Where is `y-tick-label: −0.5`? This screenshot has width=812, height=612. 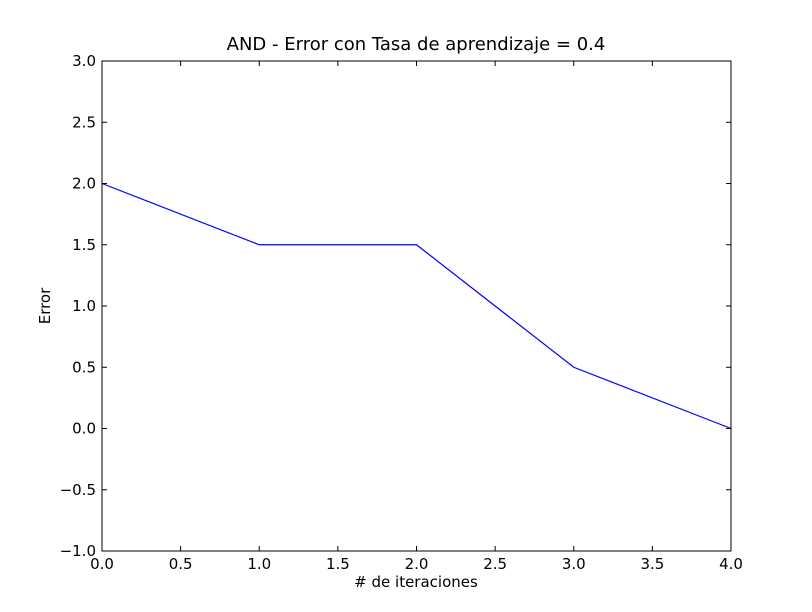
y-tick-label: −0.5 is located at coordinates (78, 490).